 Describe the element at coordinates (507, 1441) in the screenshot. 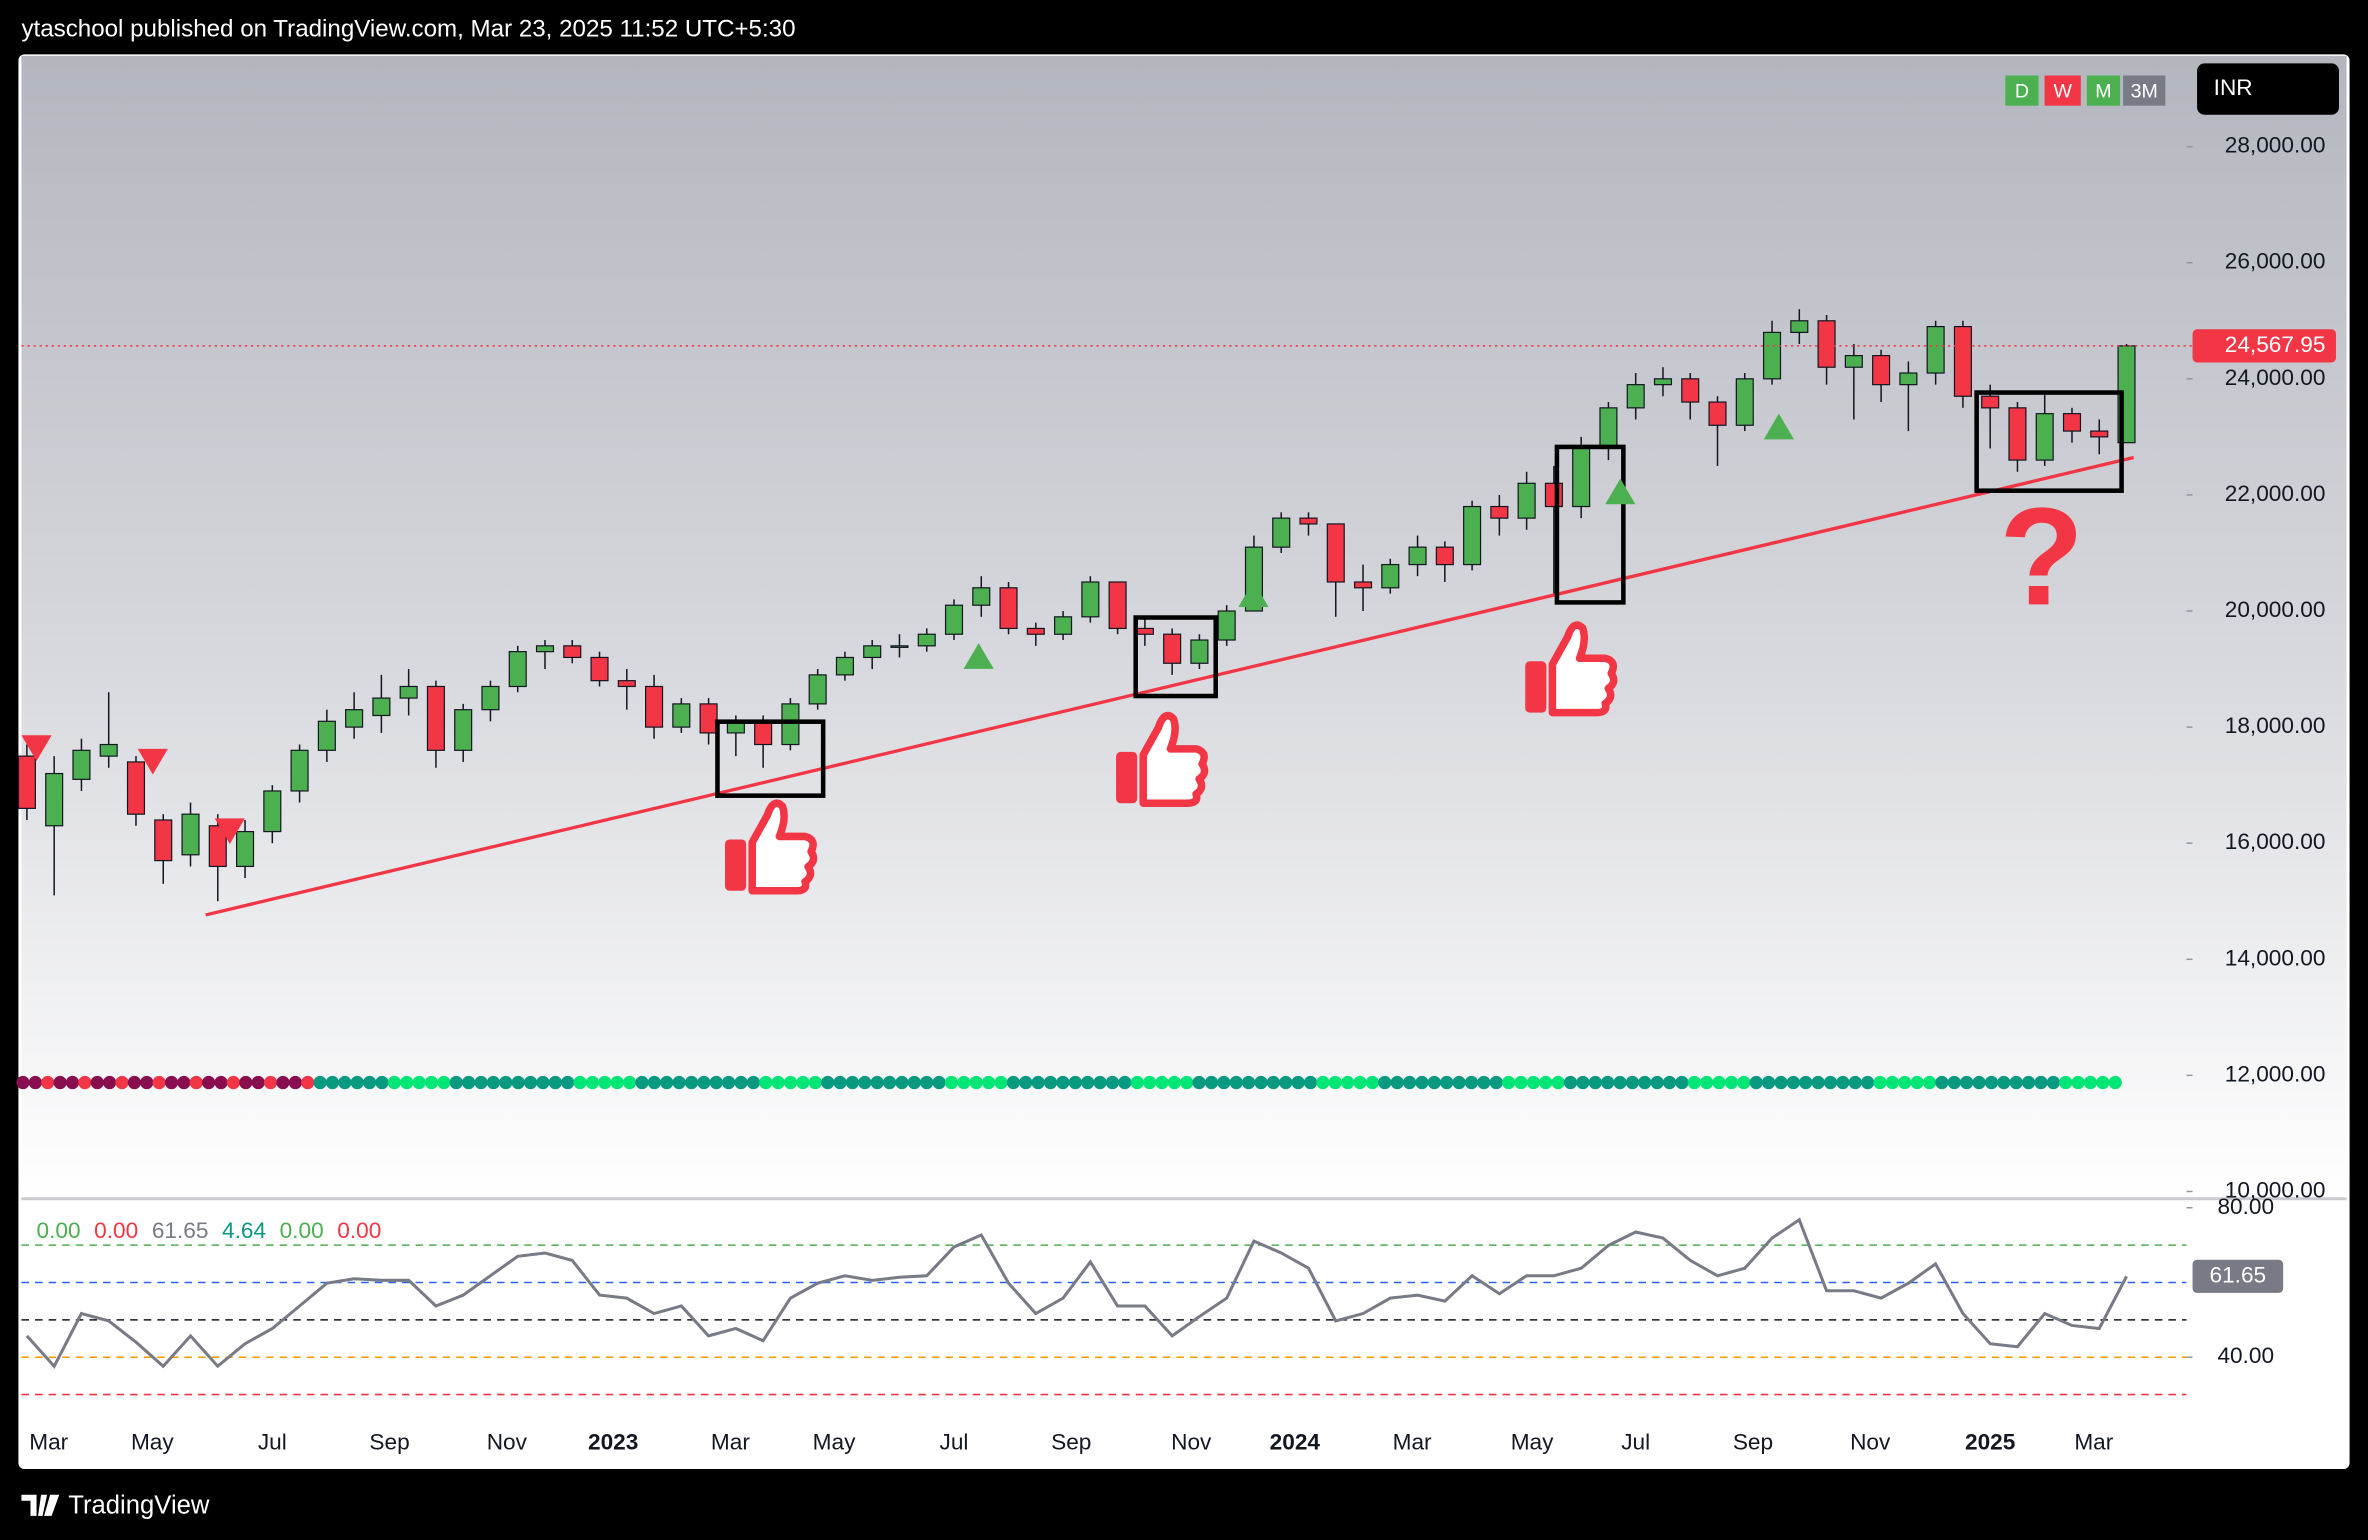

I see `x-tick-label: Nov` at that location.